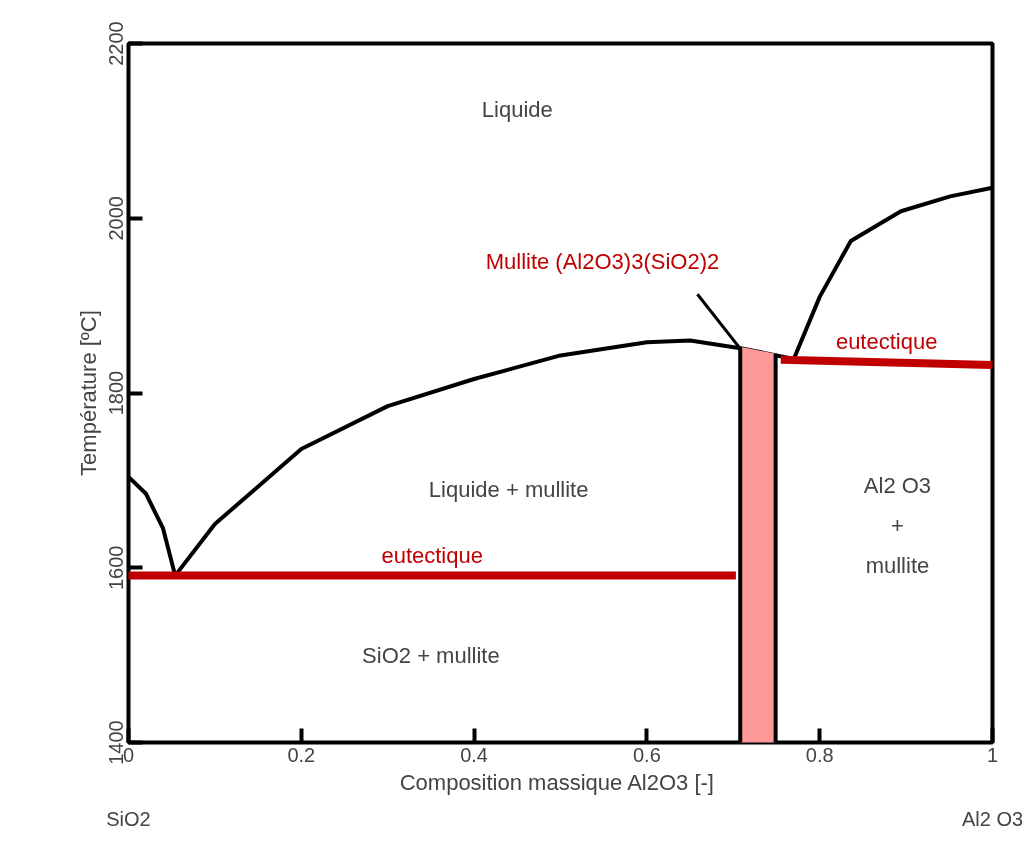  I want to click on y-tick-label: 2000, so click(115, 218).